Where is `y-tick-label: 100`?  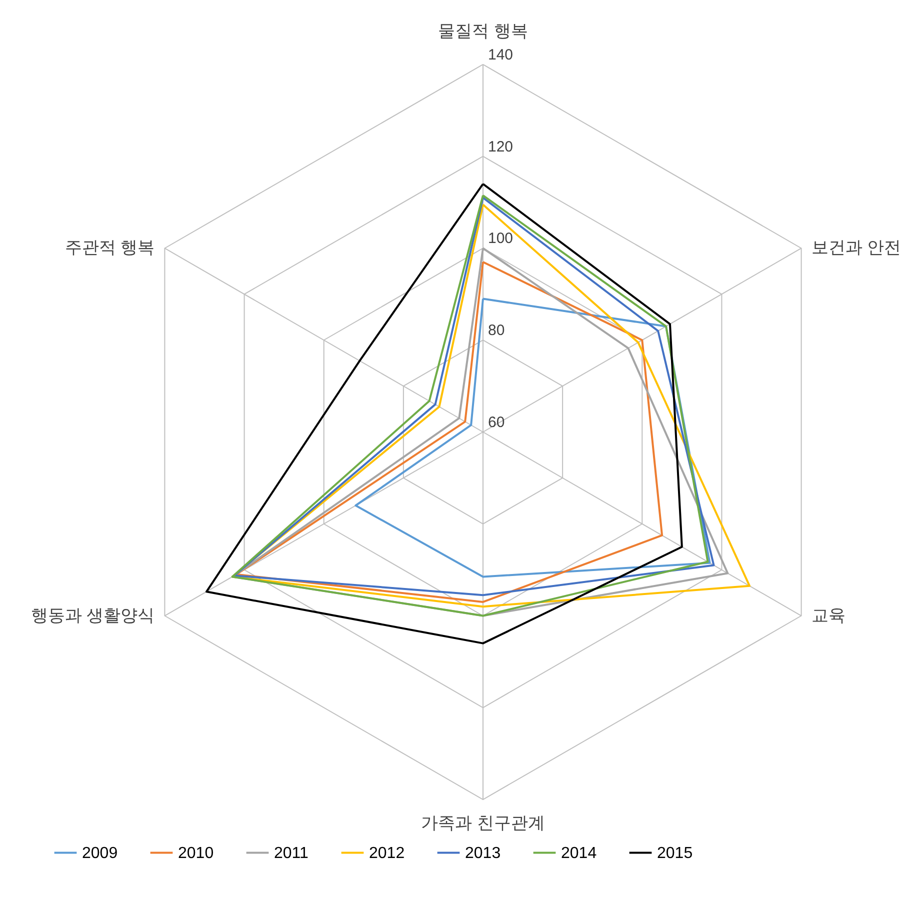
y-tick-label: 100 is located at coordinates (501, 239).